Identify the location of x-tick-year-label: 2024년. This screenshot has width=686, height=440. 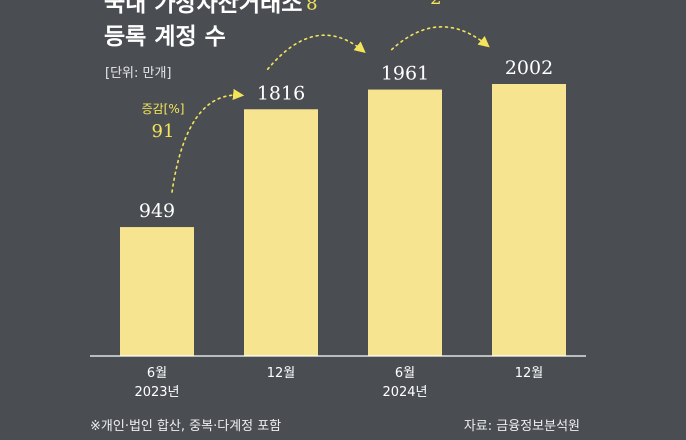
(404, 392).